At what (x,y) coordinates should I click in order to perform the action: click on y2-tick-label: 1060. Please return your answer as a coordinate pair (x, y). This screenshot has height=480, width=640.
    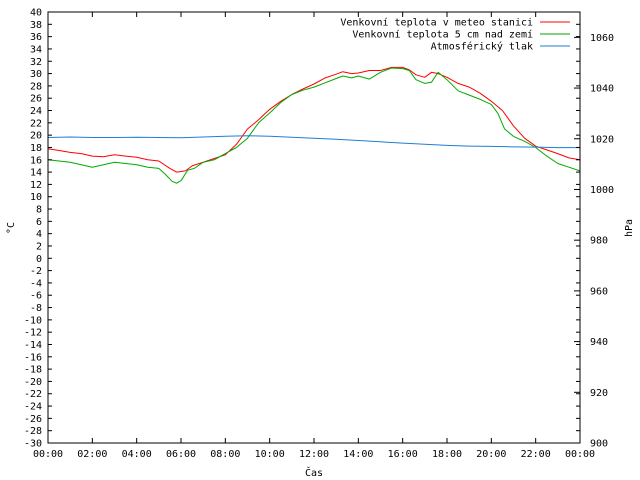
    Looking at the image, I should click on (602, 38).